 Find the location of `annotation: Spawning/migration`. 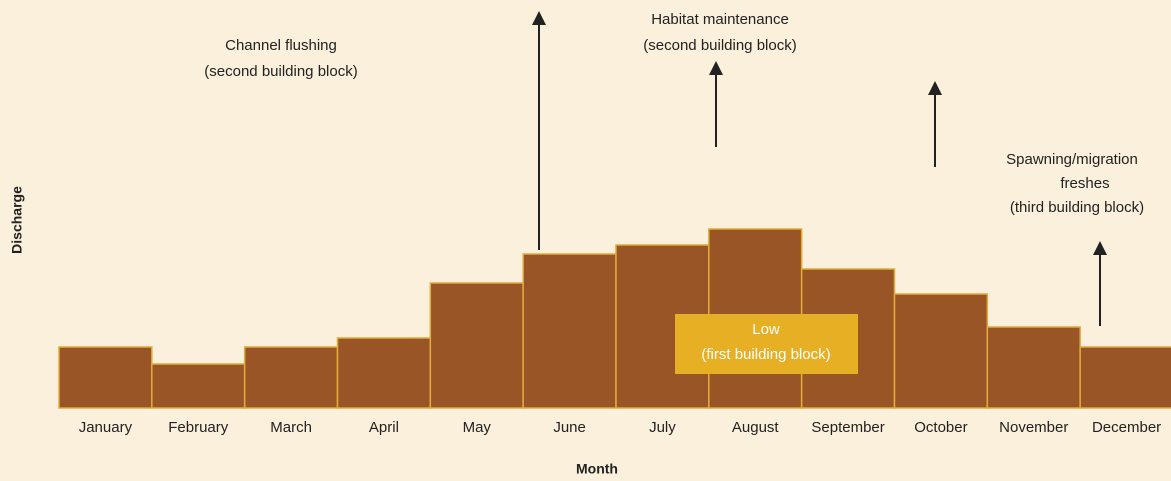

annotation: Spawning/migration is located at coordinates (1072, 159).